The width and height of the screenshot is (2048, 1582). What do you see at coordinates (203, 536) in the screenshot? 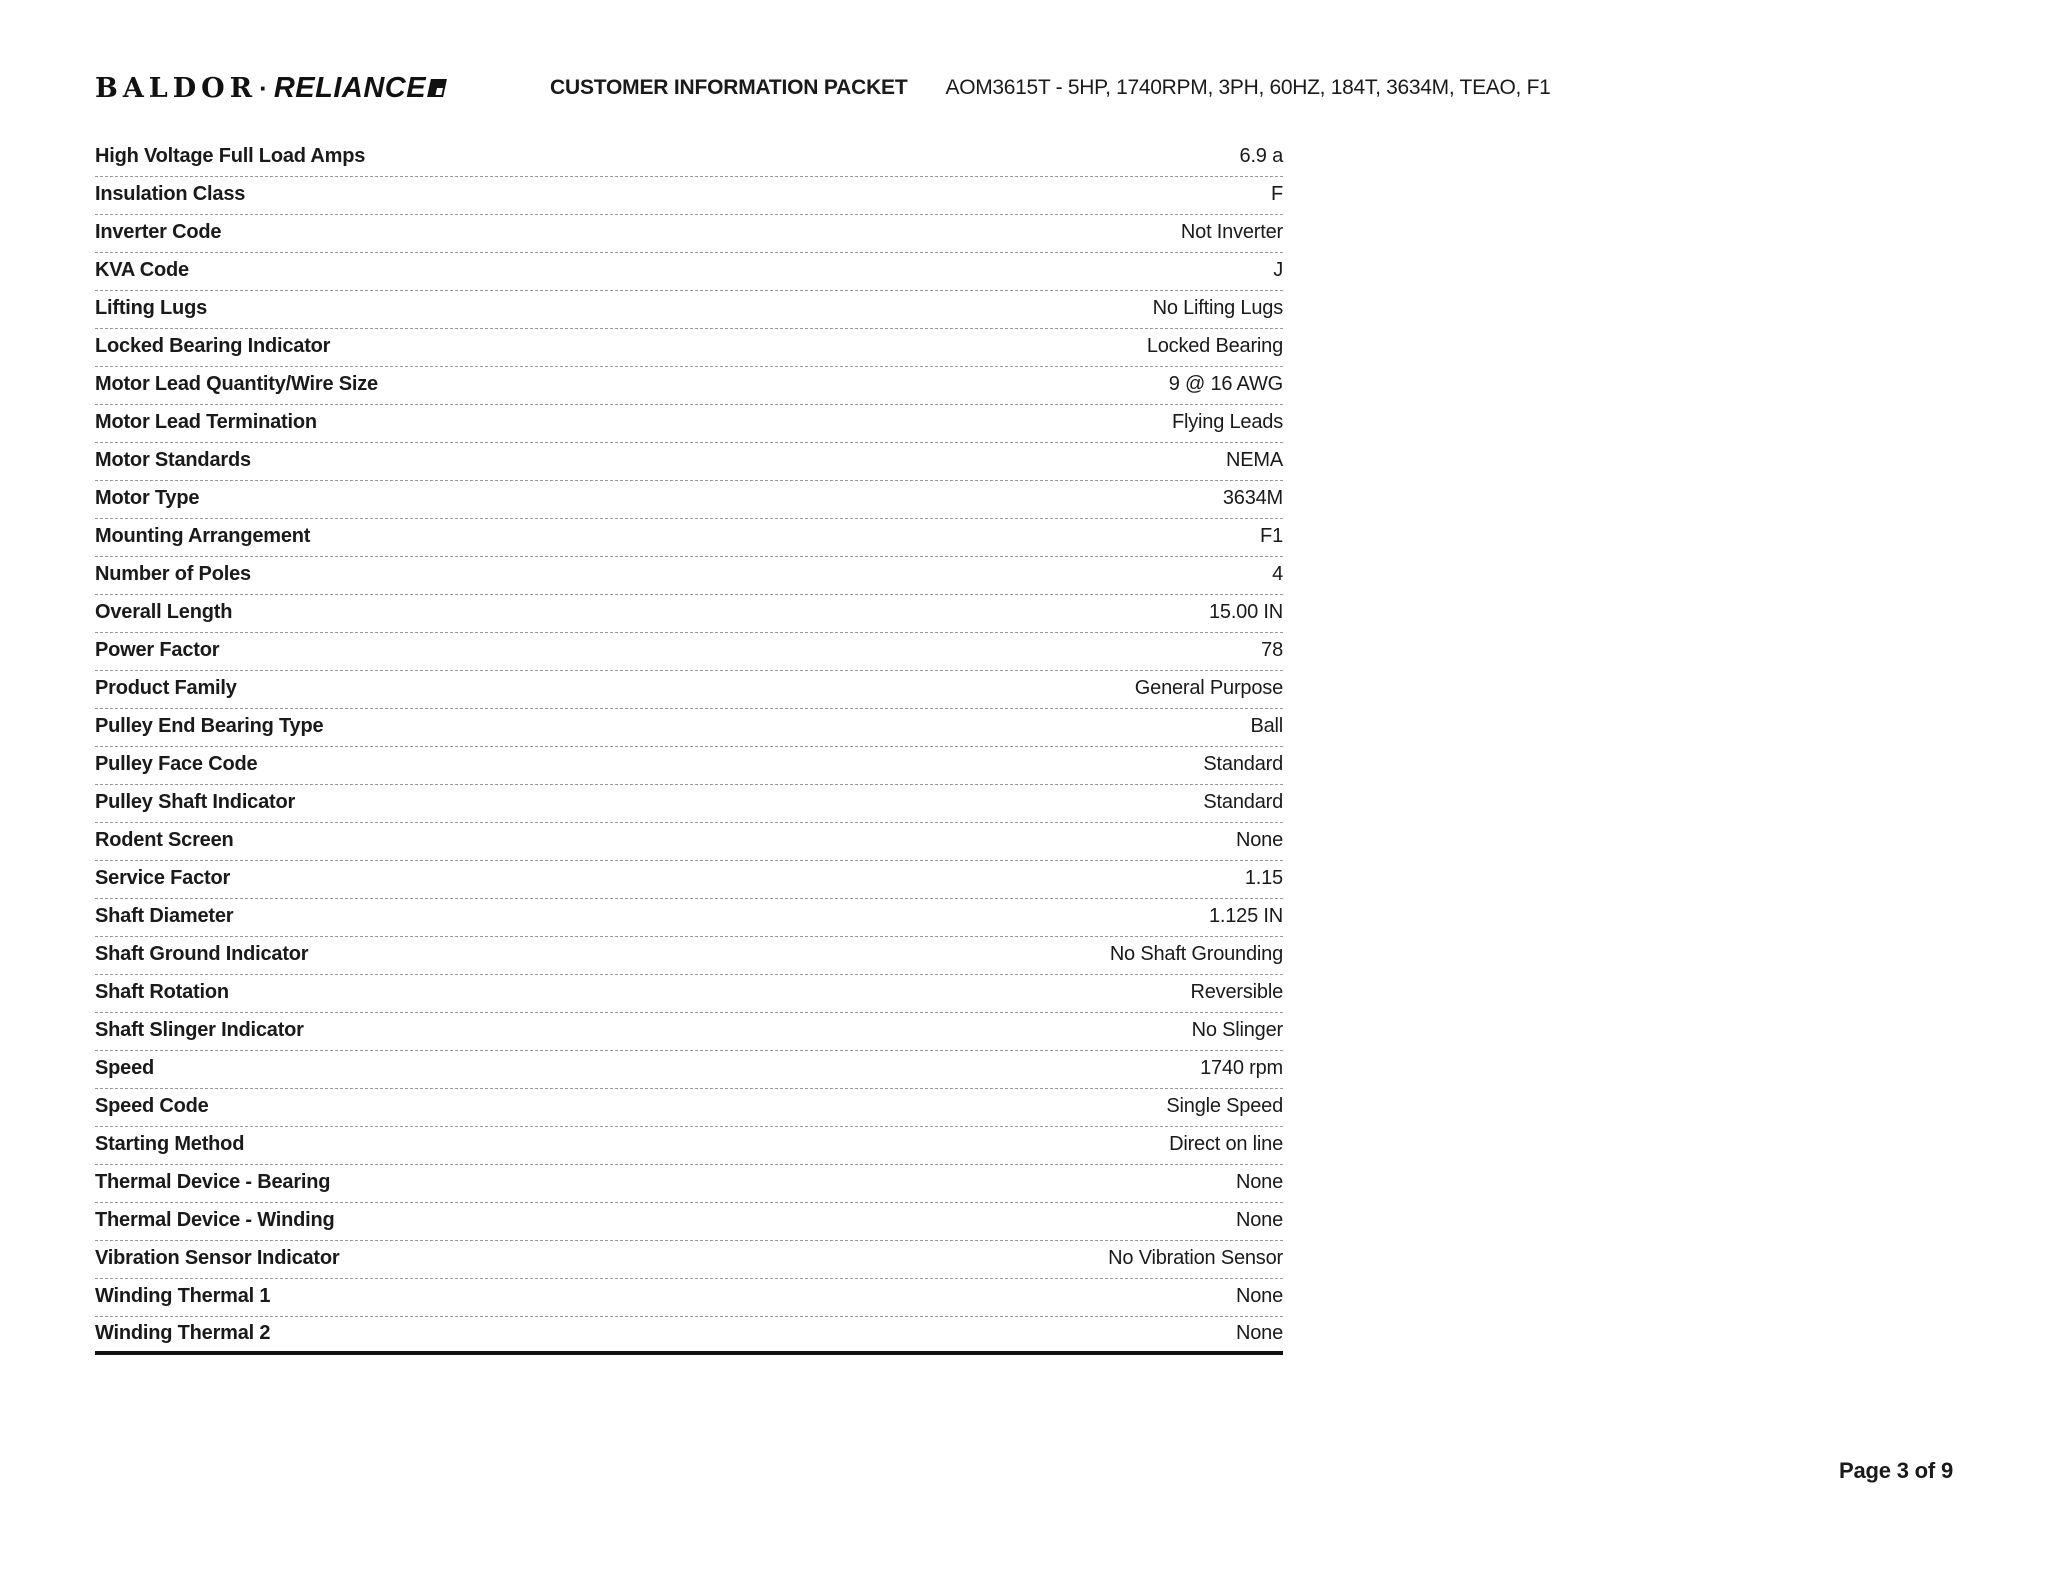
I see `spec-label: Mounting Arrangement` at bounding box center [203, 536].